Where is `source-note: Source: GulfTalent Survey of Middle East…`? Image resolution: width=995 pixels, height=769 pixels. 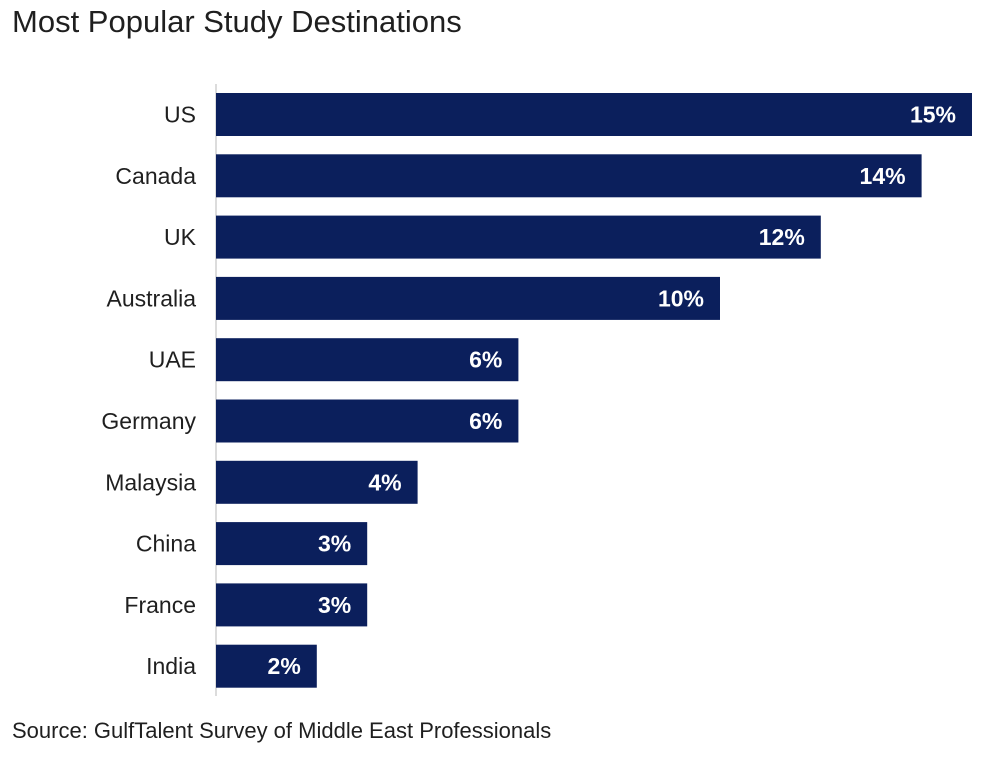 source-note: Source: GulfTalent Survey of Middle East… is located at coordinates (282, 730).